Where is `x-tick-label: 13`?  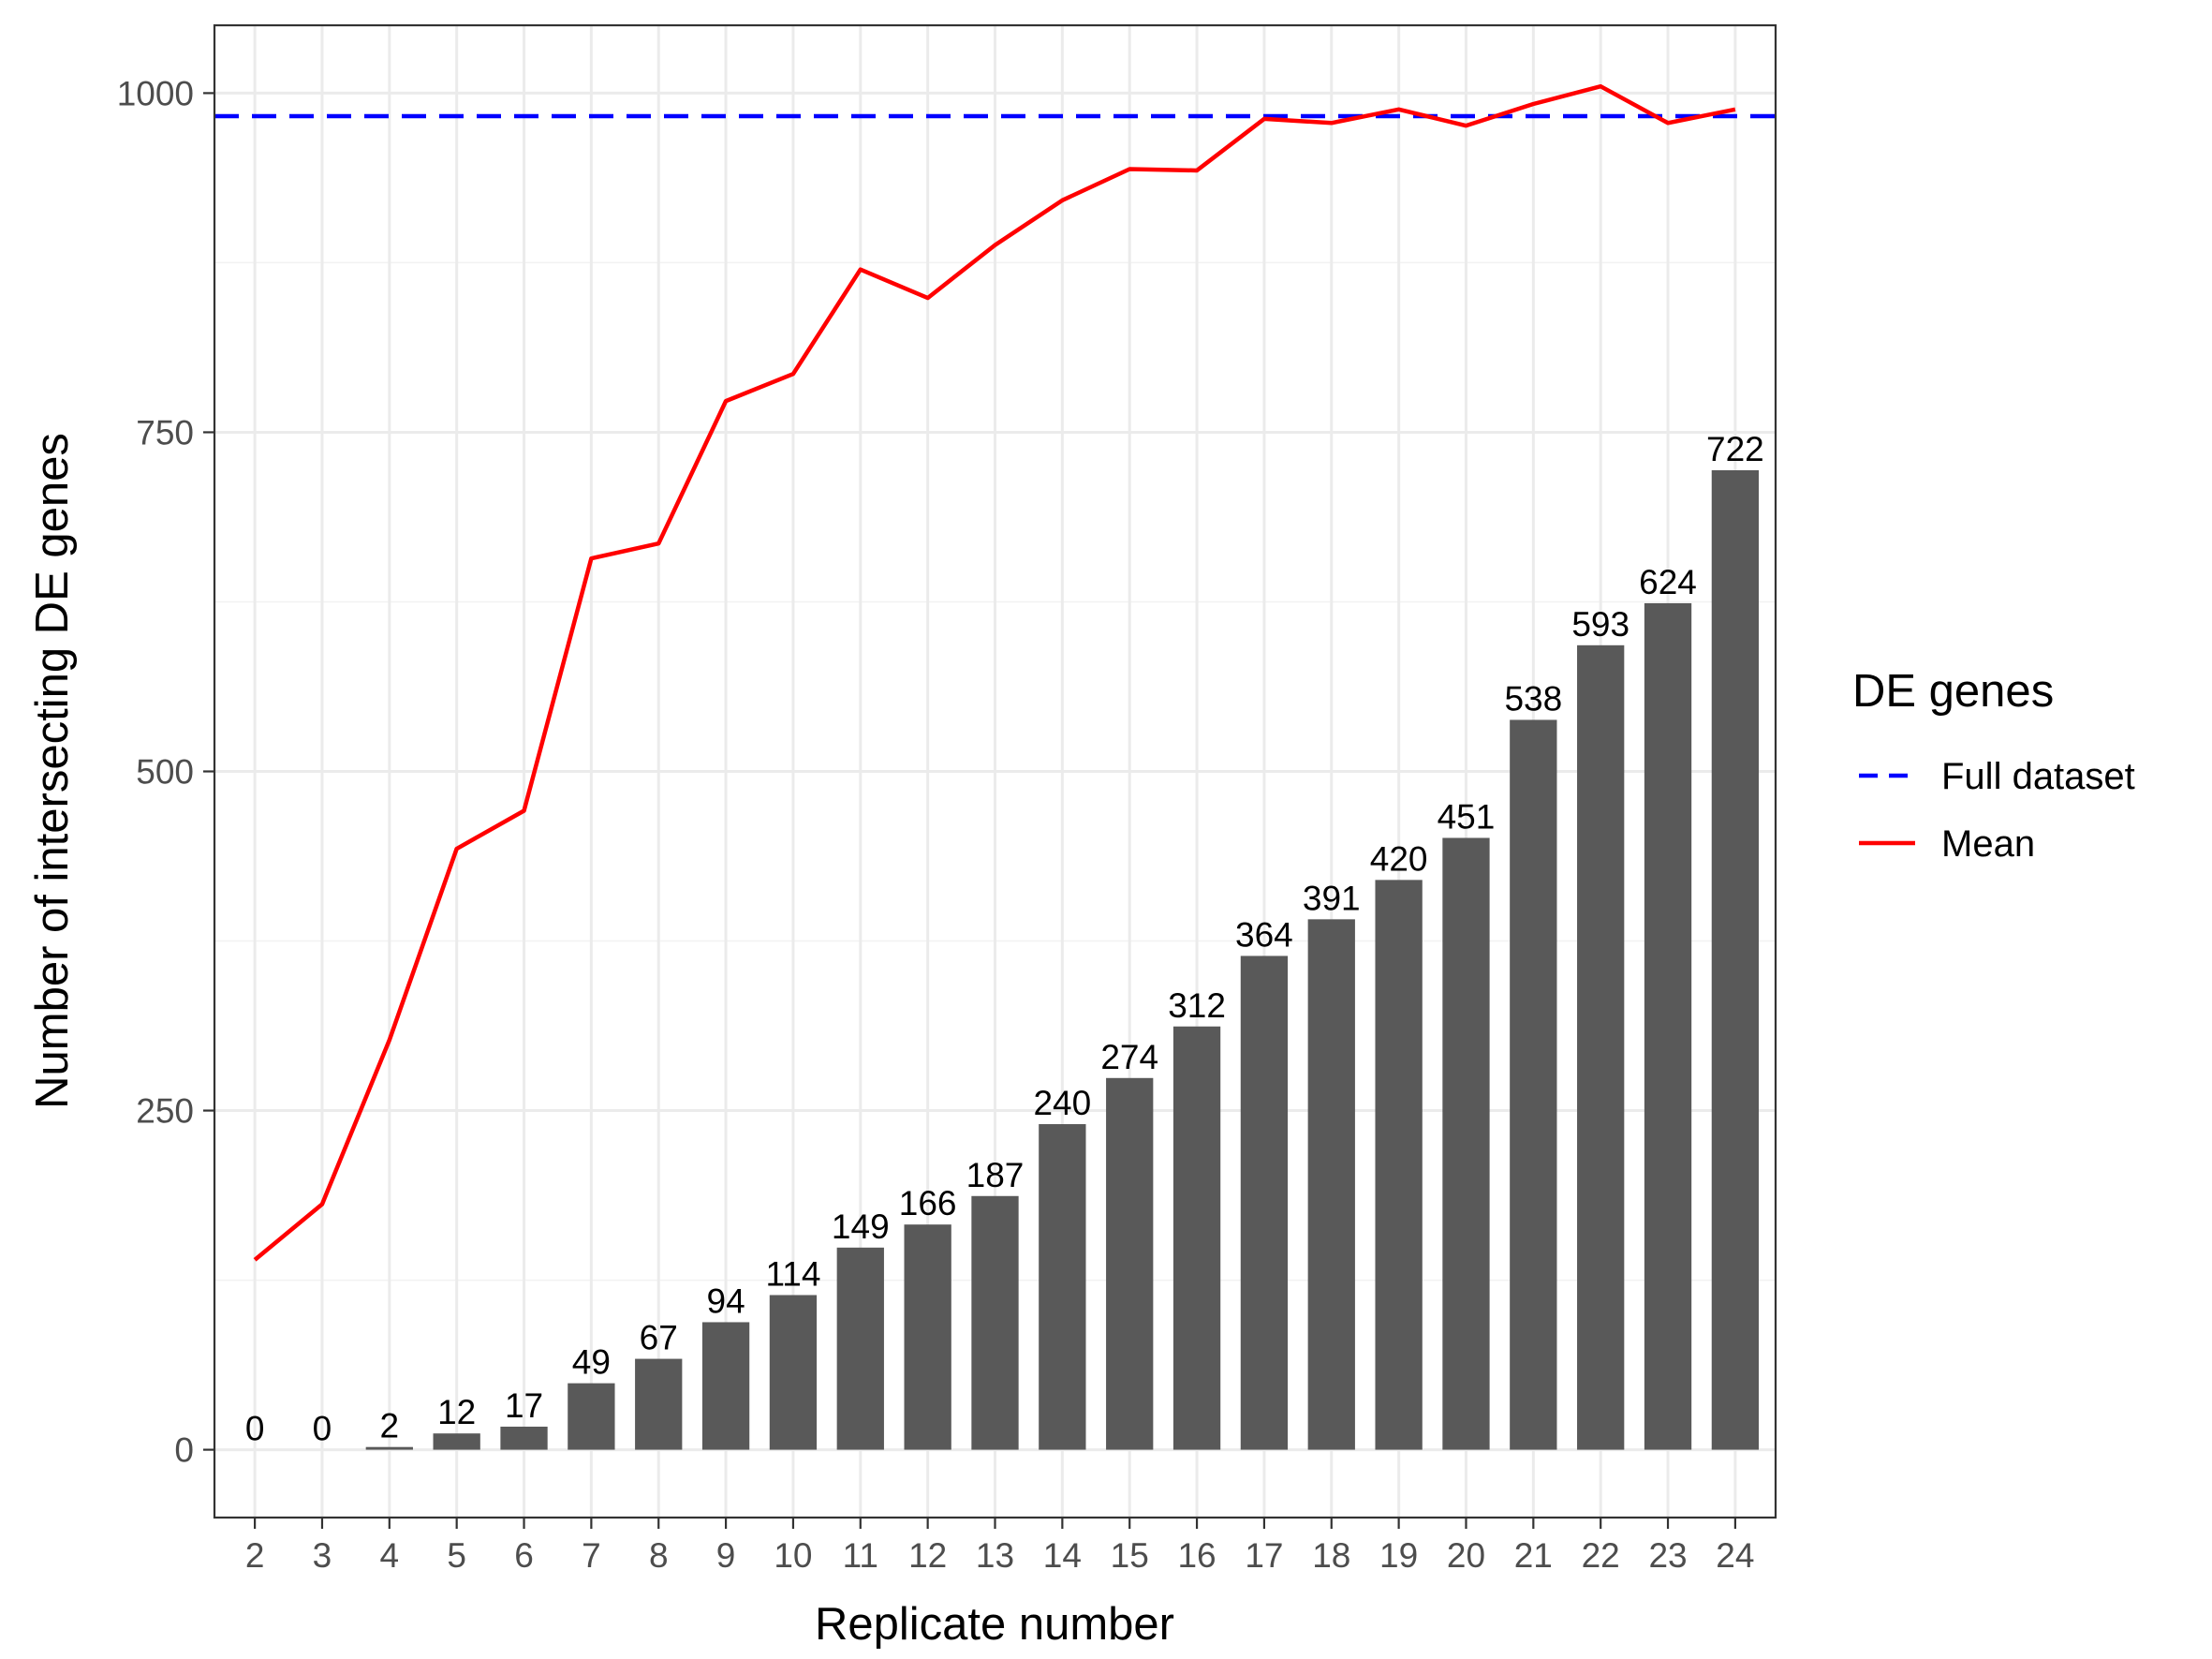
x-tick-label: 13 is located at coordinates (995, 1556).